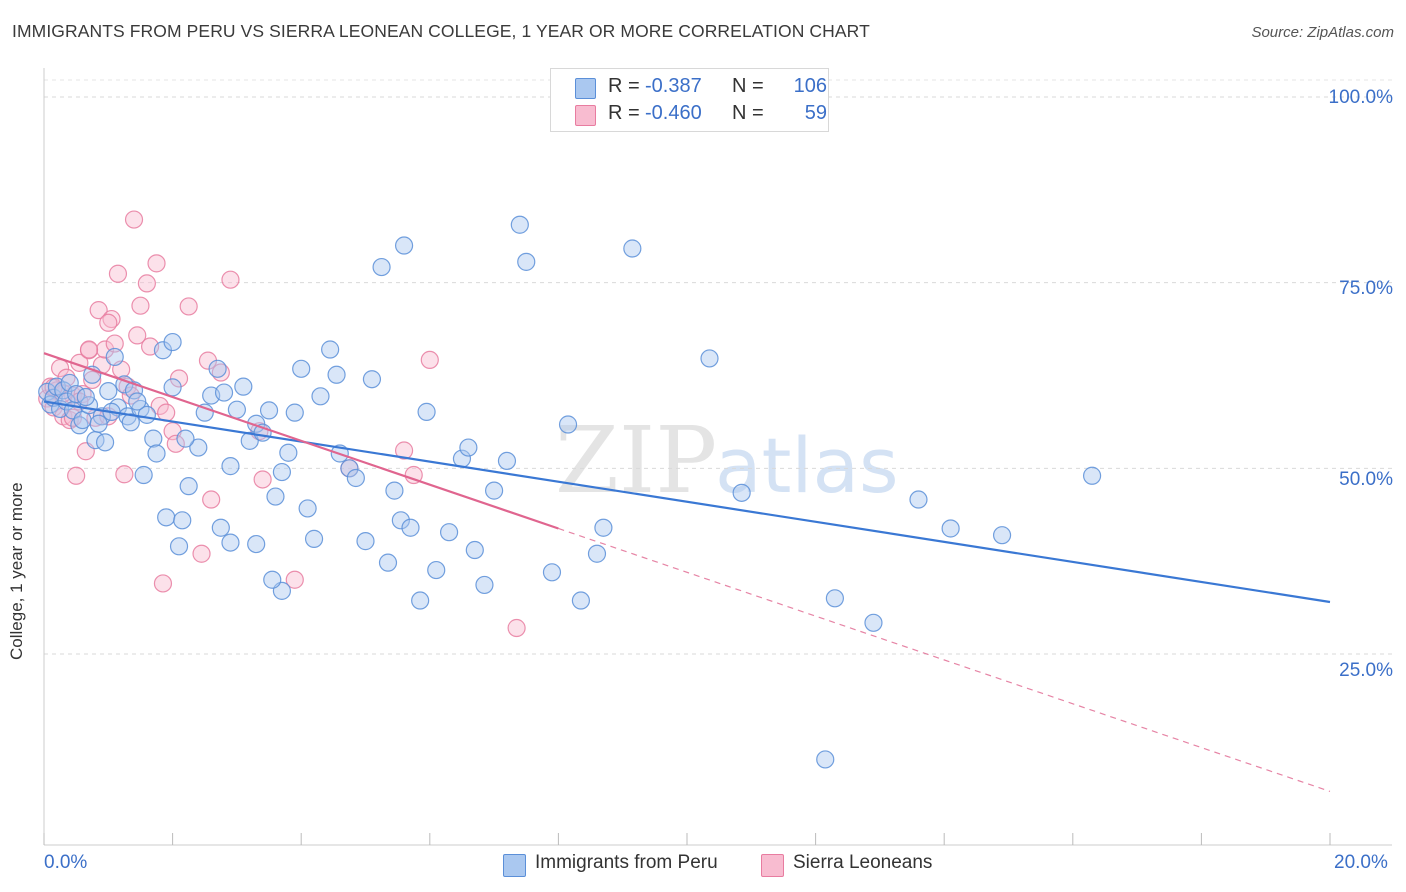 Image resolution: width=1406 pixels, height=892 pixels. What do you see at coordinates (1361, 862) in the screenshot?
I see `x-tick-label: 20.0%` at bounding box center [1361, 862].